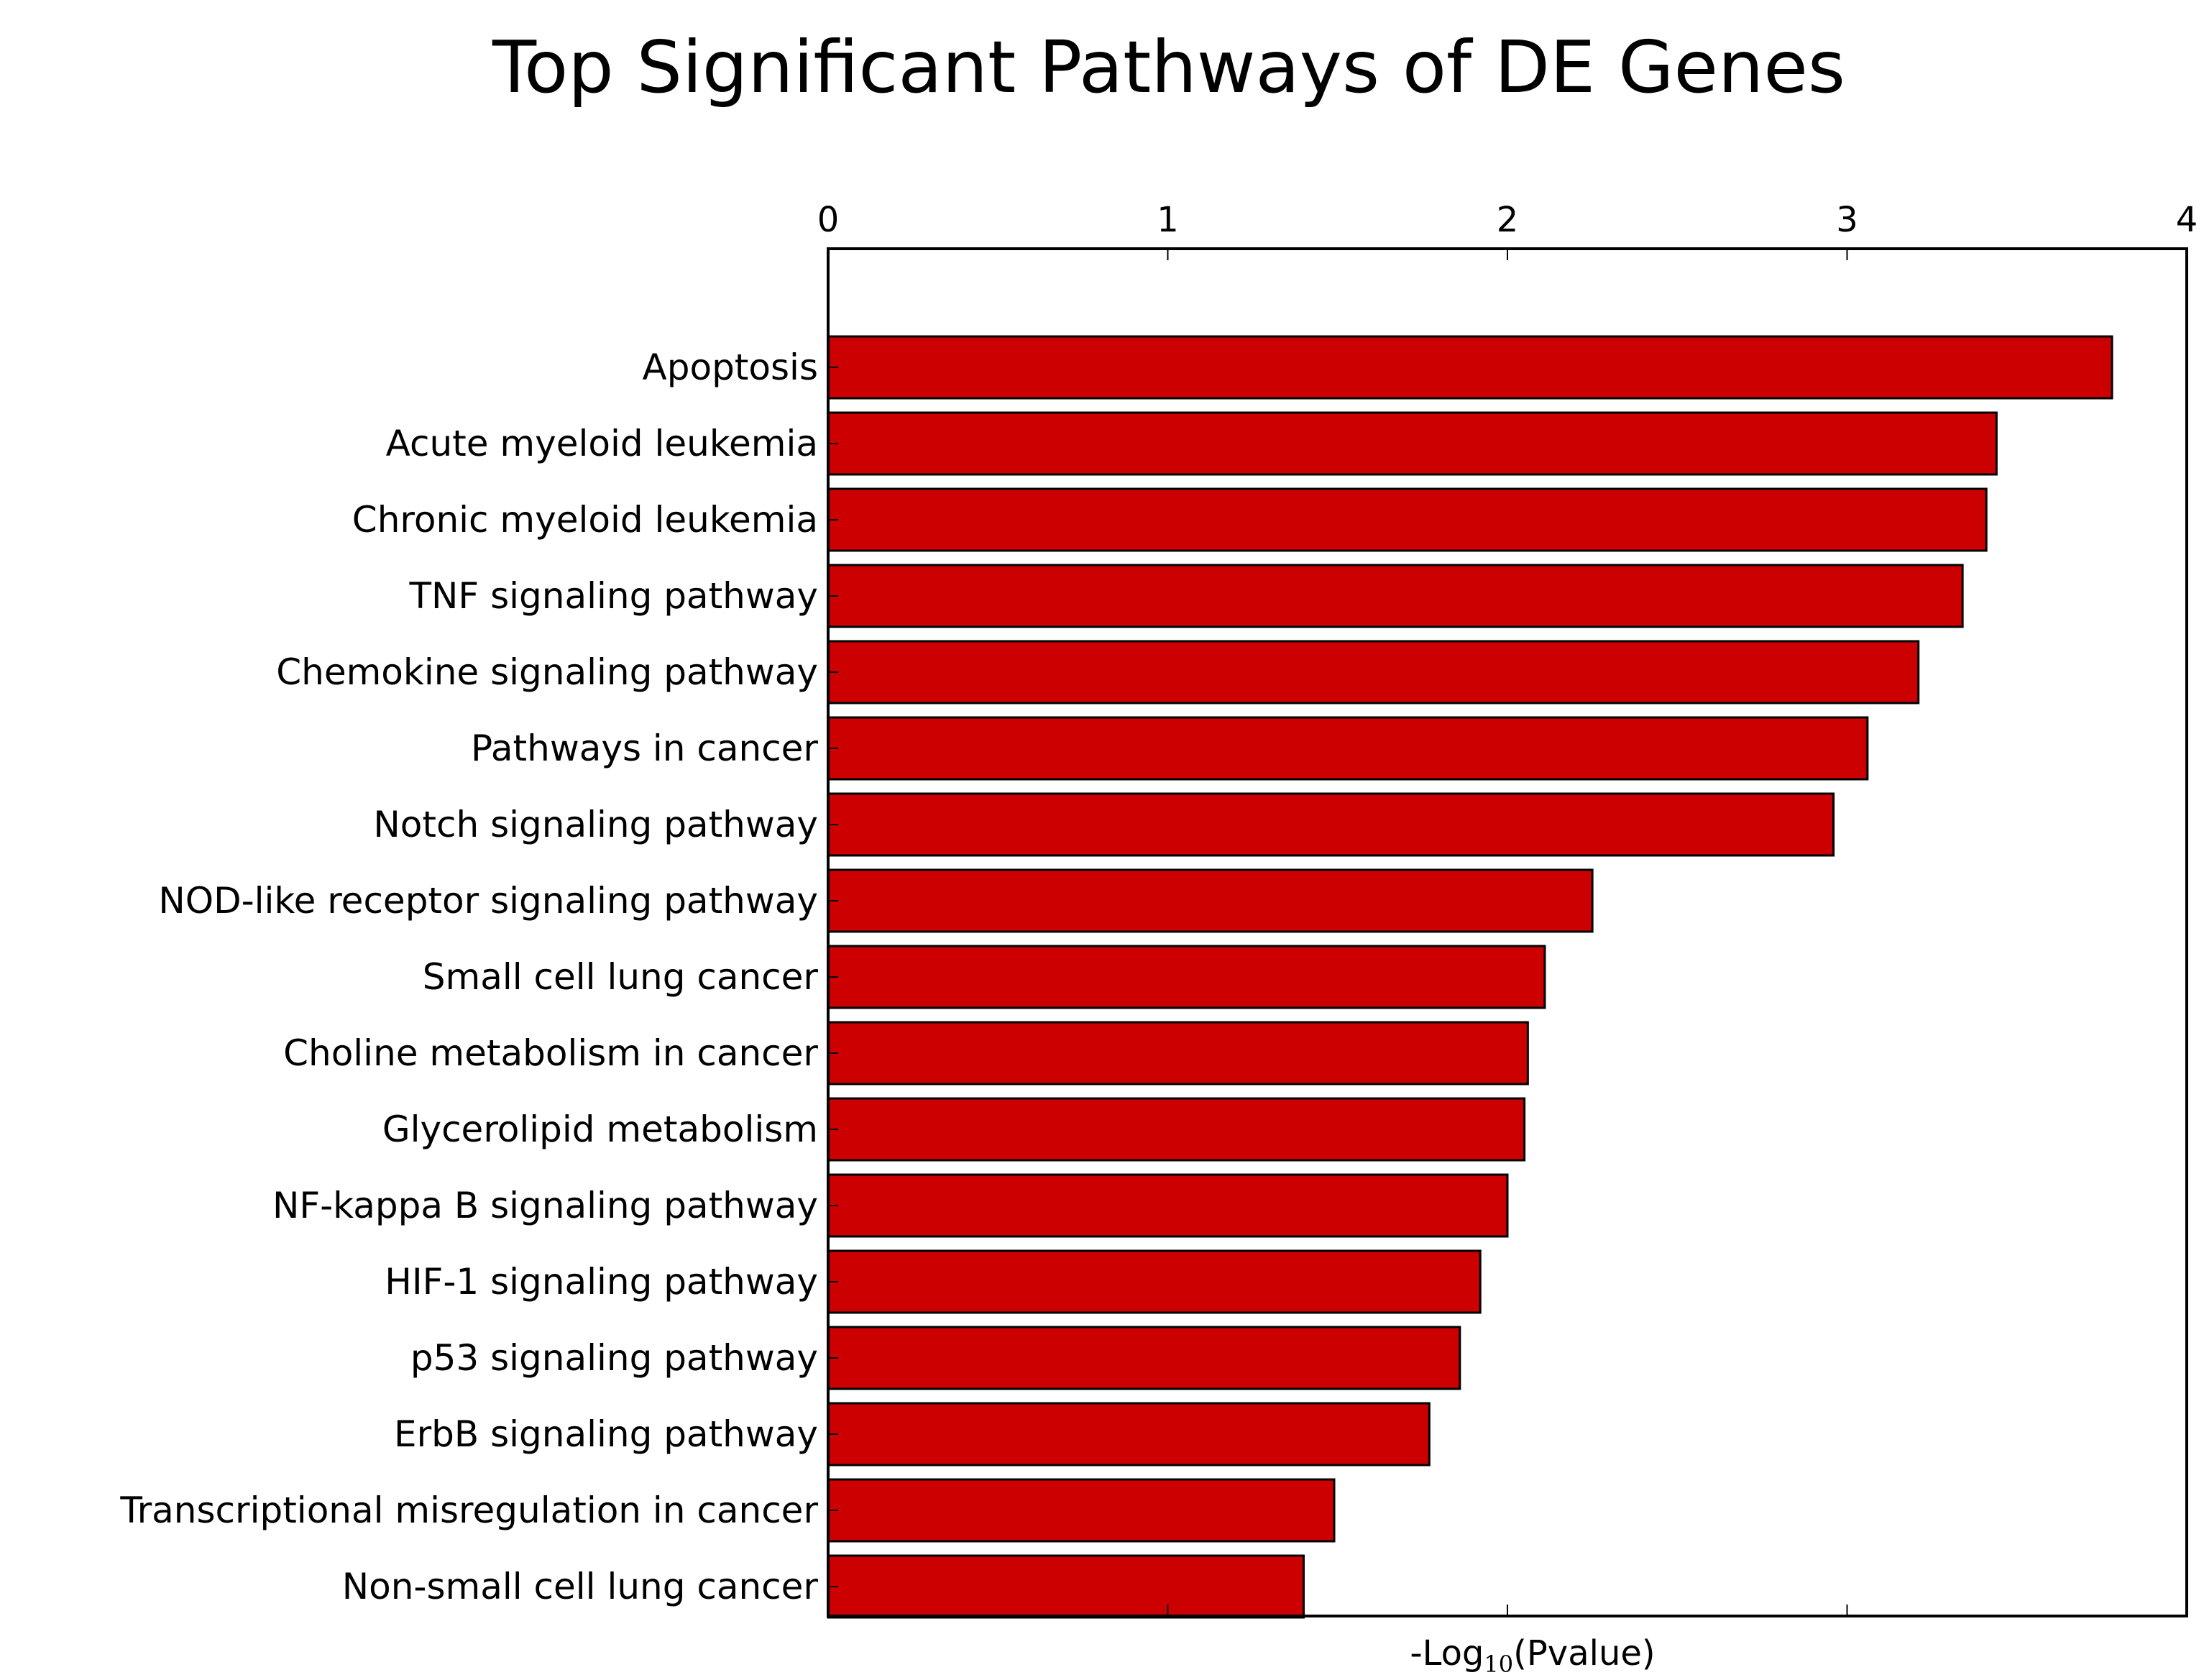 This screenshot has height=1680, width=2204. I want to click on x-axis-label-subscript: 10, so click(1498, 1664).